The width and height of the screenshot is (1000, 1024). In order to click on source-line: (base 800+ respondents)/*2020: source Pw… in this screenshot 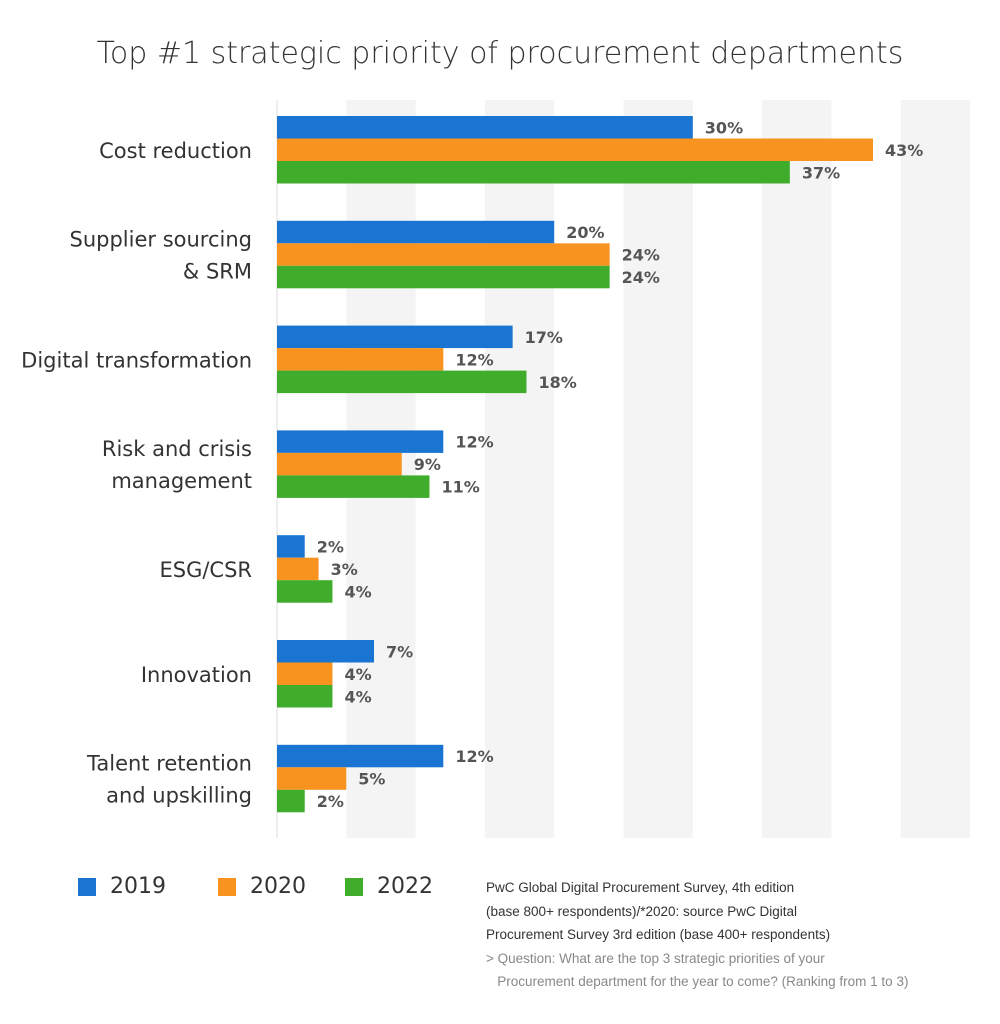, I will do `click(642, 911)`.